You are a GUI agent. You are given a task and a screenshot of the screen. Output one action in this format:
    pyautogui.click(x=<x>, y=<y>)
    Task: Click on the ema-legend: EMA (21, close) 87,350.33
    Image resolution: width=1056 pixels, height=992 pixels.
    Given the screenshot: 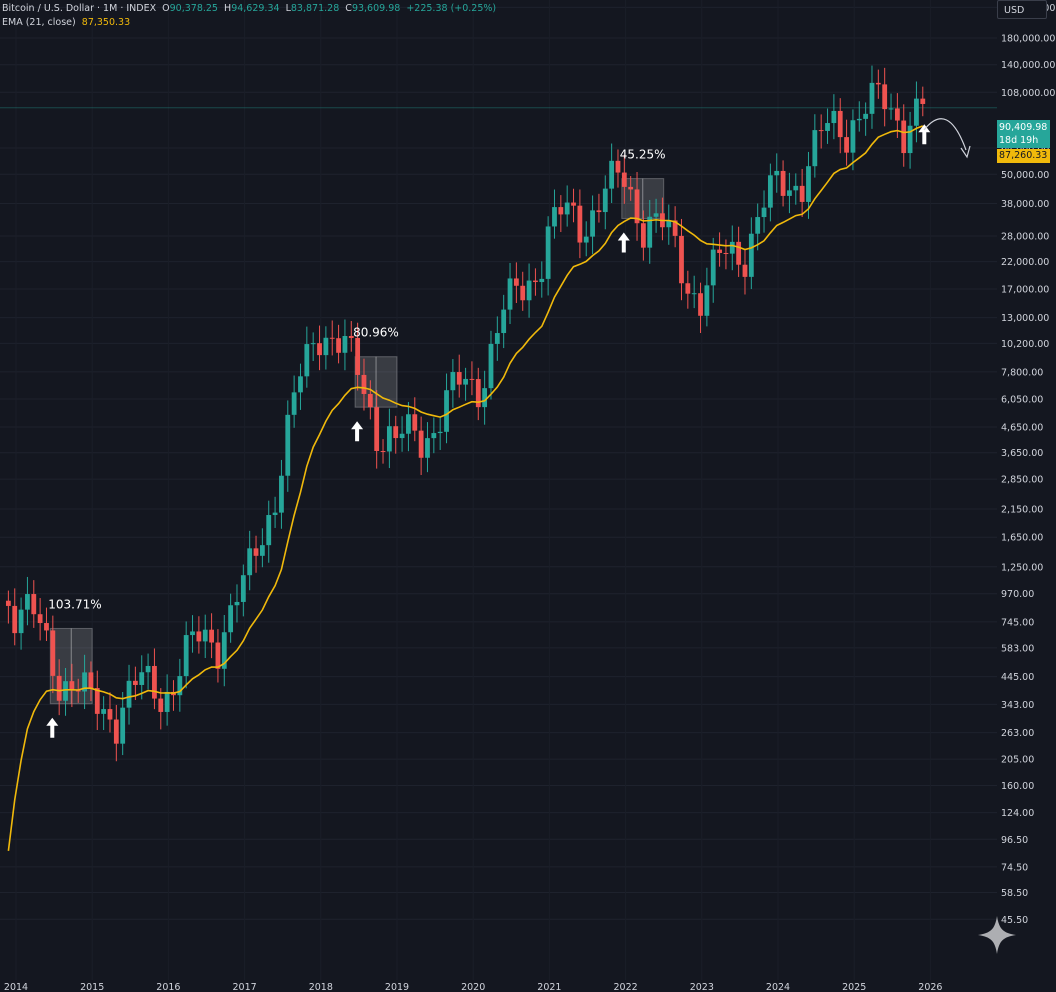 What is the action you would take?
    pyautogui.click(x=66, y=23)
    